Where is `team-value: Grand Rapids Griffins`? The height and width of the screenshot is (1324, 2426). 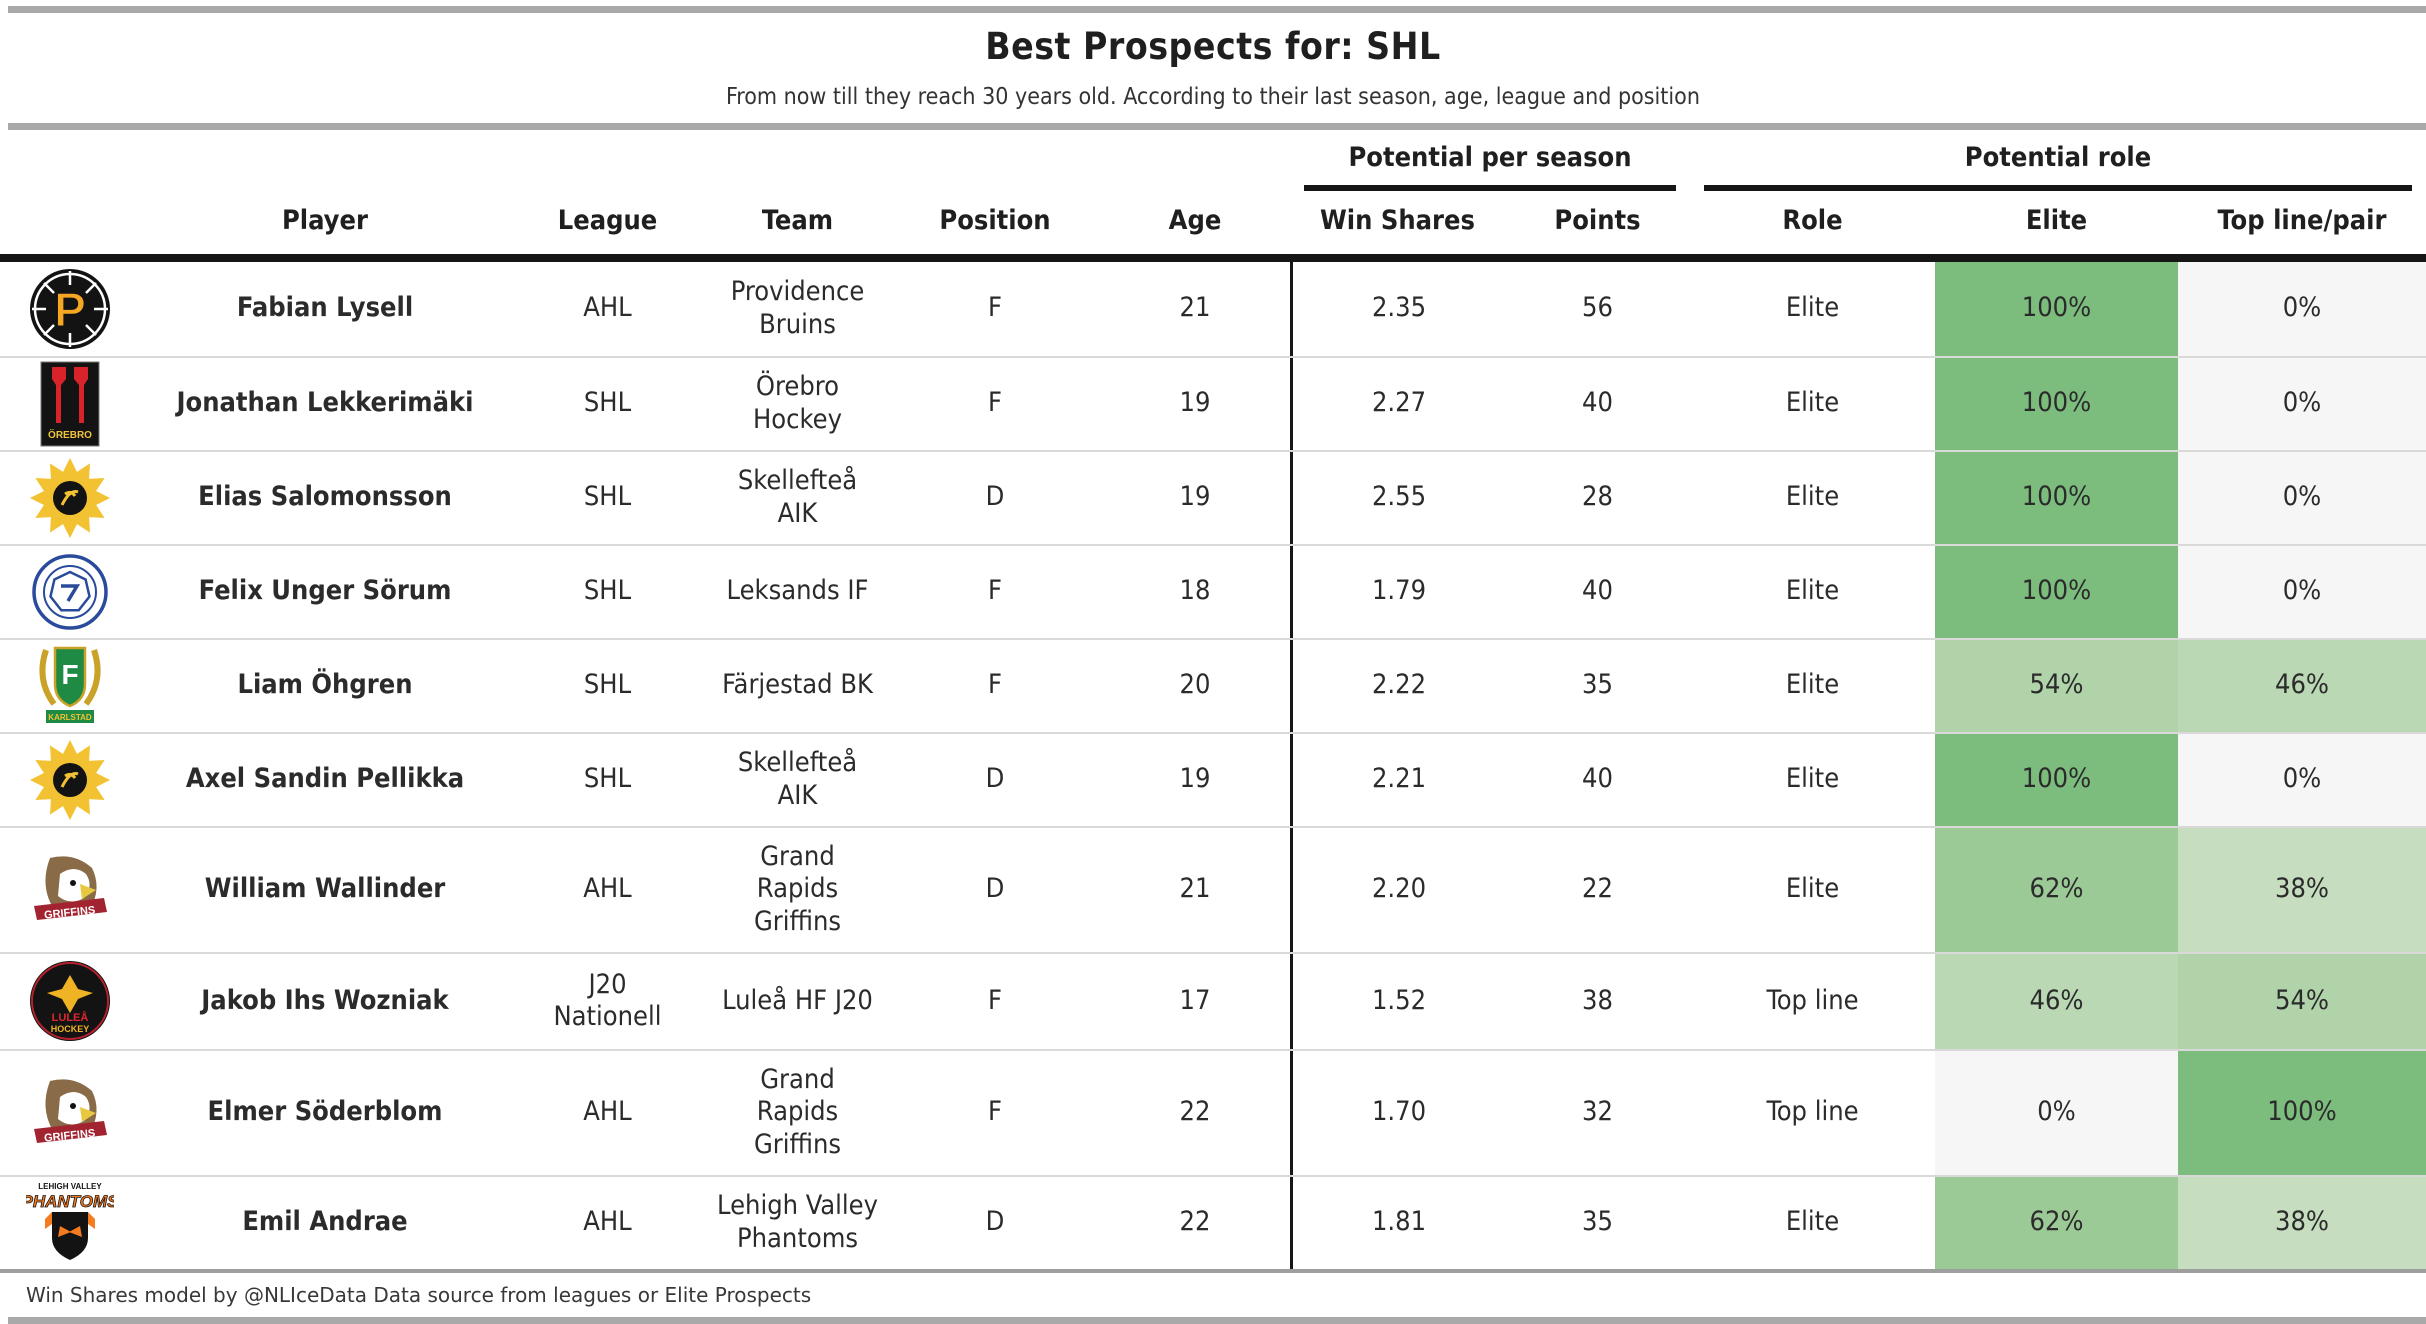 team-value: Grand Rapids Griffins is located at coordinates (797, 1112).